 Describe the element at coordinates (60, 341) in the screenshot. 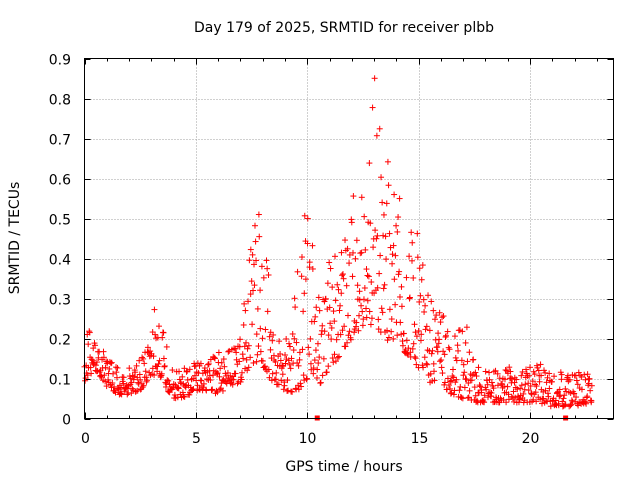

I see `y-tick-label: 0.2` at that location.